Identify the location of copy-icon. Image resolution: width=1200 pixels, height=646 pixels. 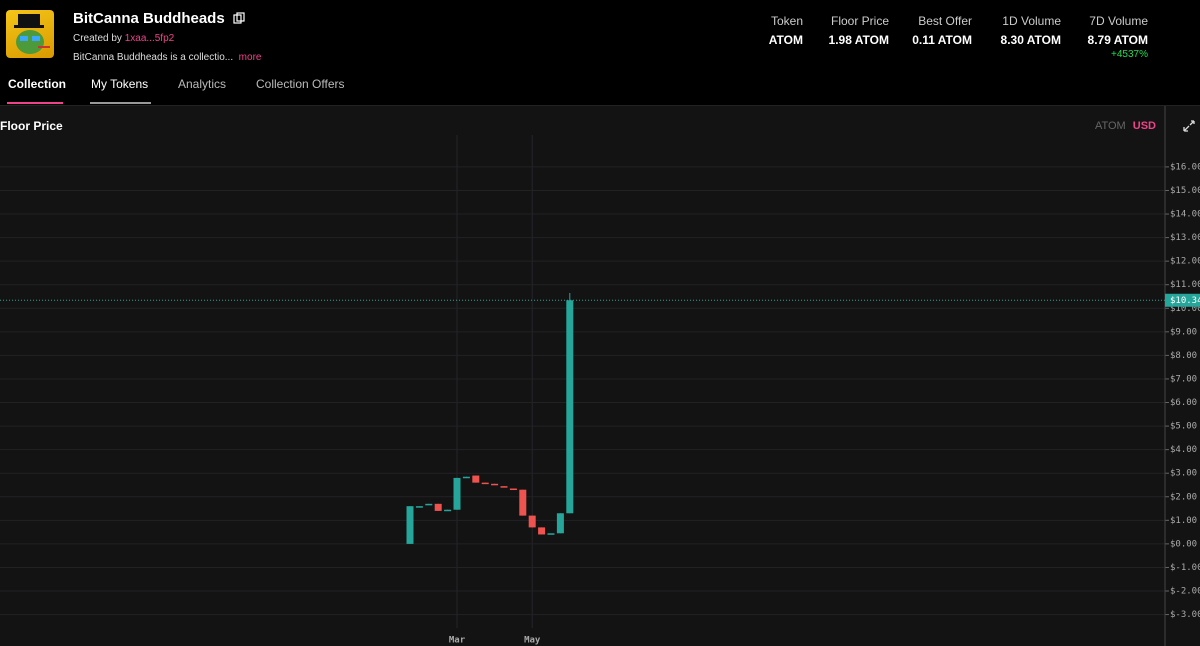
(239, 18).